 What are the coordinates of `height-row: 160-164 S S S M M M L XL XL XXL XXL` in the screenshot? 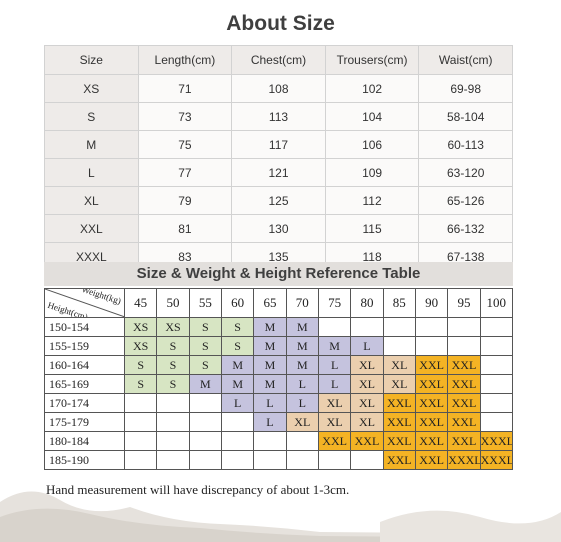 It's located at (279, 365).